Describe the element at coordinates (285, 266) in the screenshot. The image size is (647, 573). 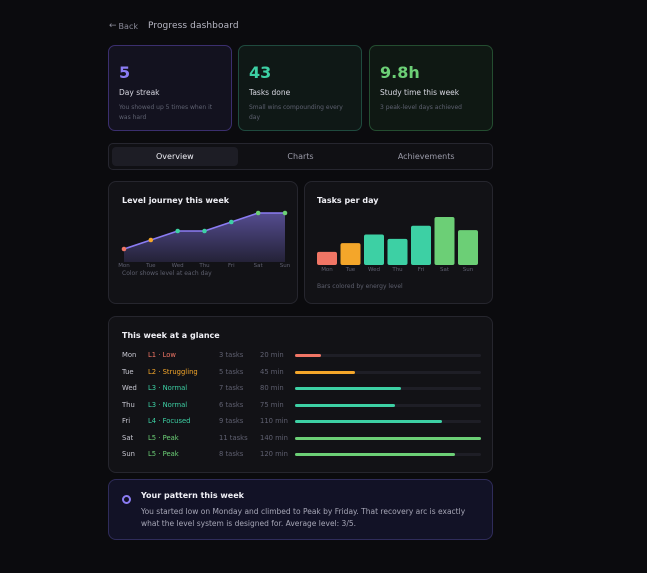
I see `level-journey-x-label: Sun` at that location.